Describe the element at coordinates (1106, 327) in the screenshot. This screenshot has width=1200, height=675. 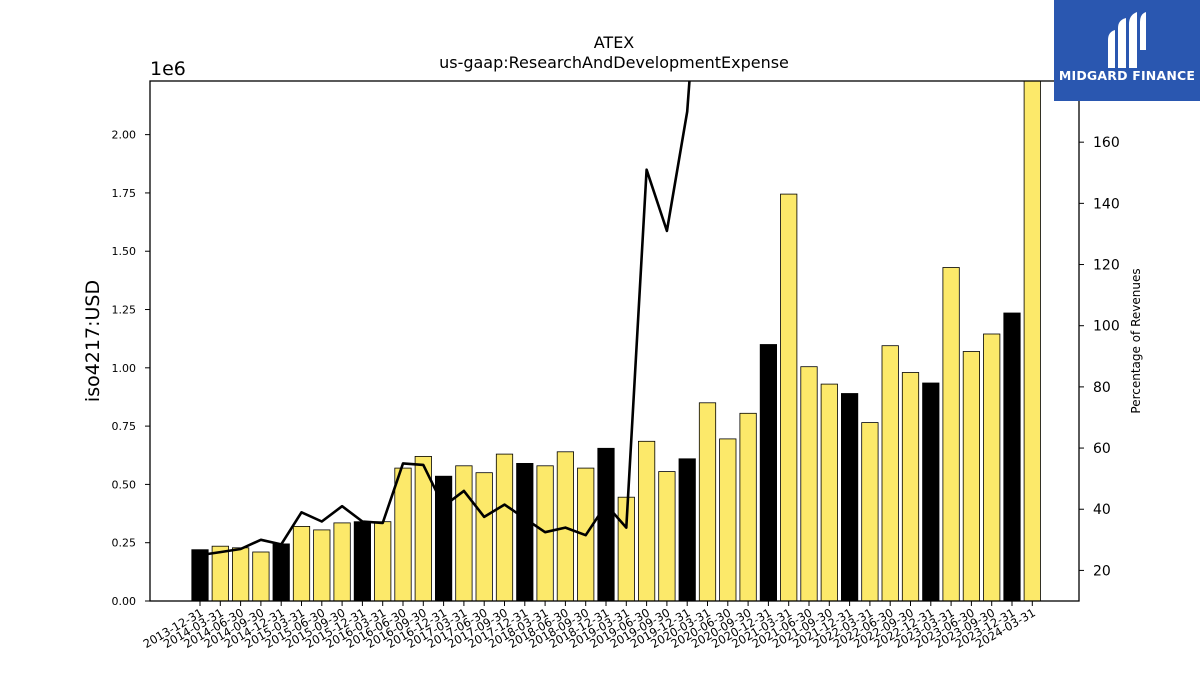
I see `y-right-tick-label: 100` at that location.